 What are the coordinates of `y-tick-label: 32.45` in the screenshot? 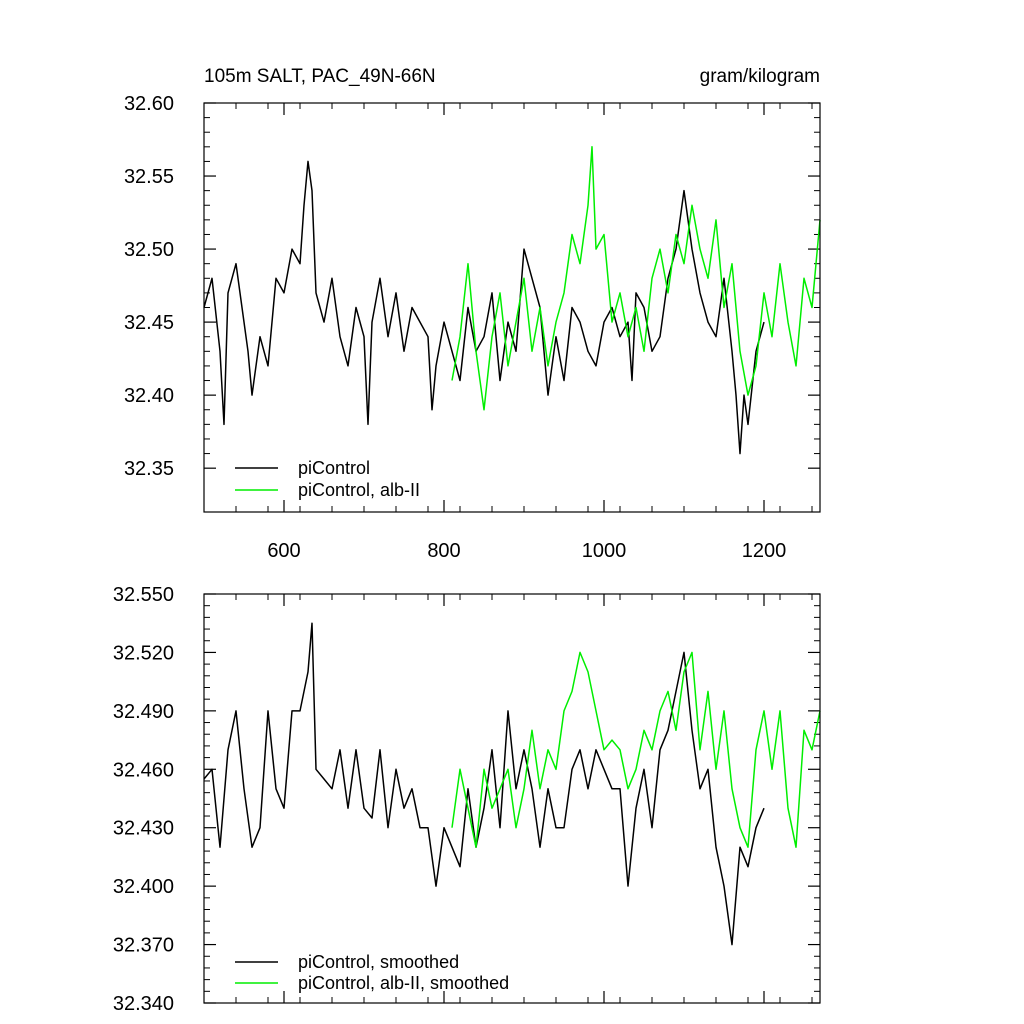 It's located at (149, 323).